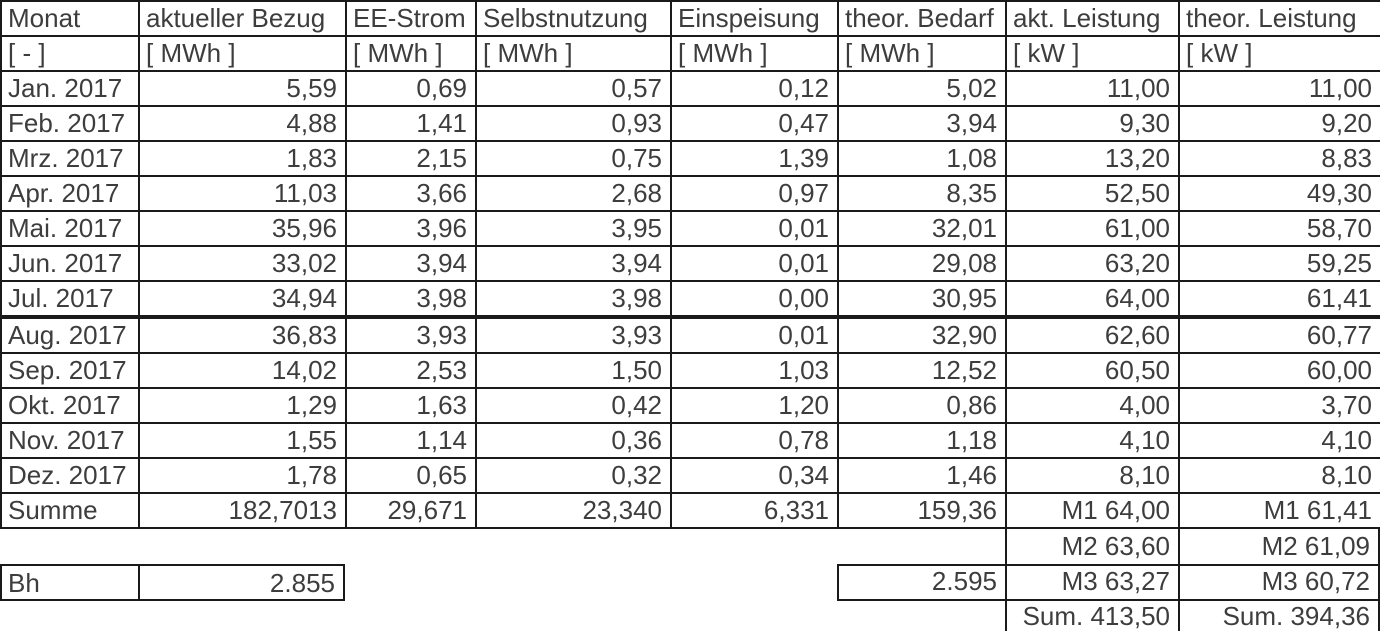 The width and height of the screenshot is (1380, 631). I want to click on month-cell: Aug. 2017, so click(70, 334).